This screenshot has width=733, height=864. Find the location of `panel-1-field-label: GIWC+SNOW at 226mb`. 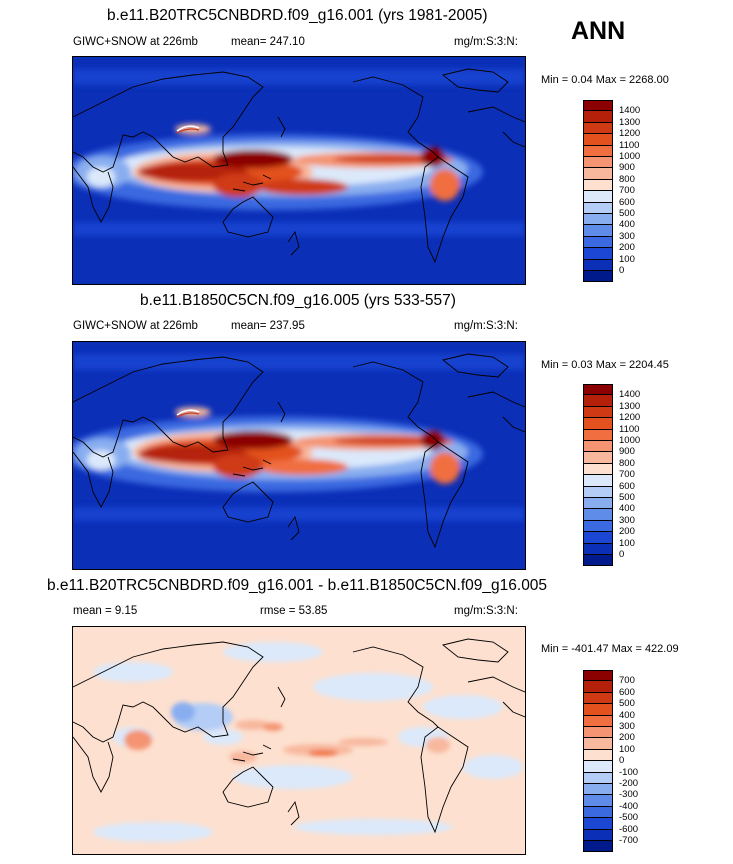

panel-1-field-label: GIWC+SNOW at 226mb is located at coordinates (135, 42).